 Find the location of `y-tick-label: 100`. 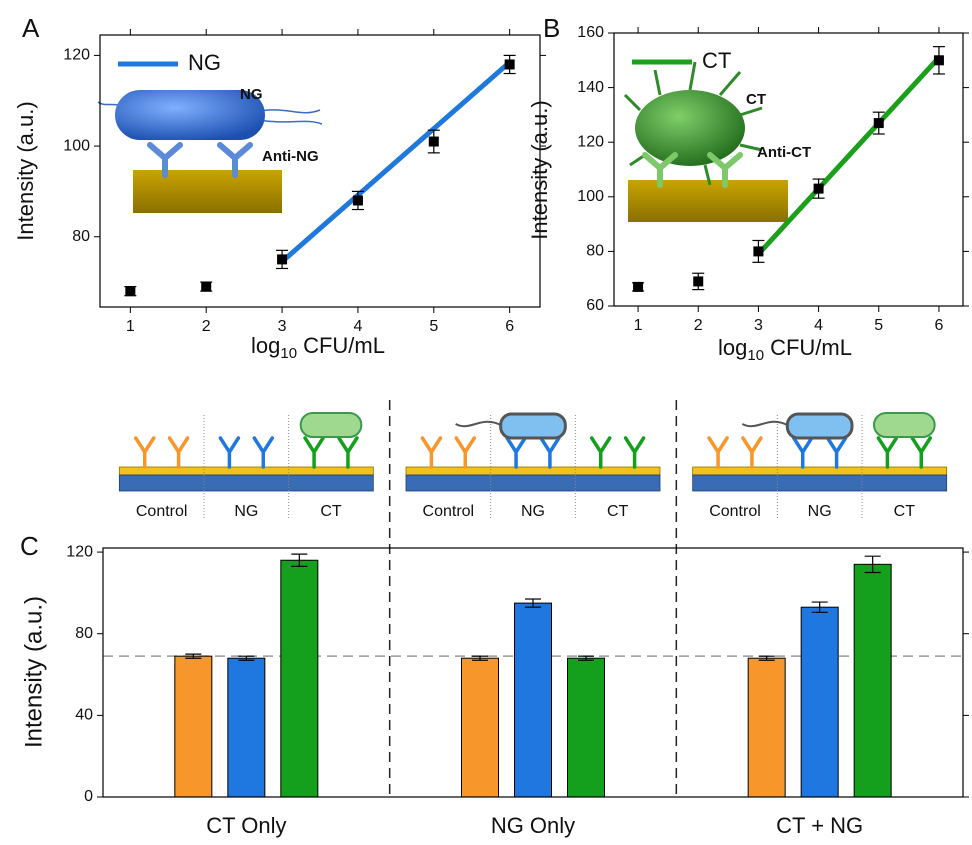

y-tick-label: 100 is located at coordinates (76, 145).